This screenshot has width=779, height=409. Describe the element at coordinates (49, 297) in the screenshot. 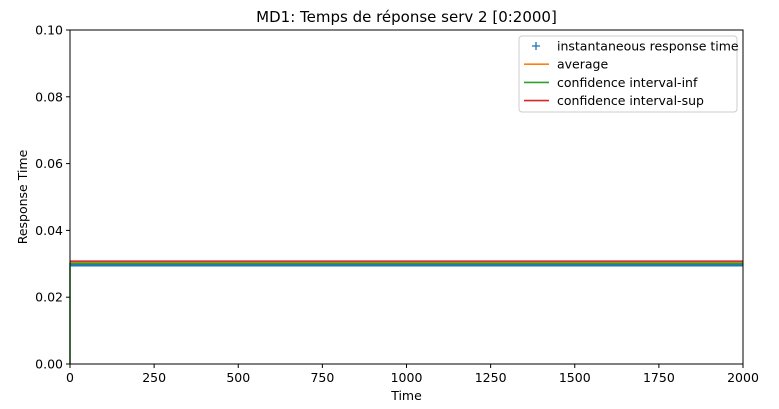

I see `y-tick-label: 0.02` at that location.